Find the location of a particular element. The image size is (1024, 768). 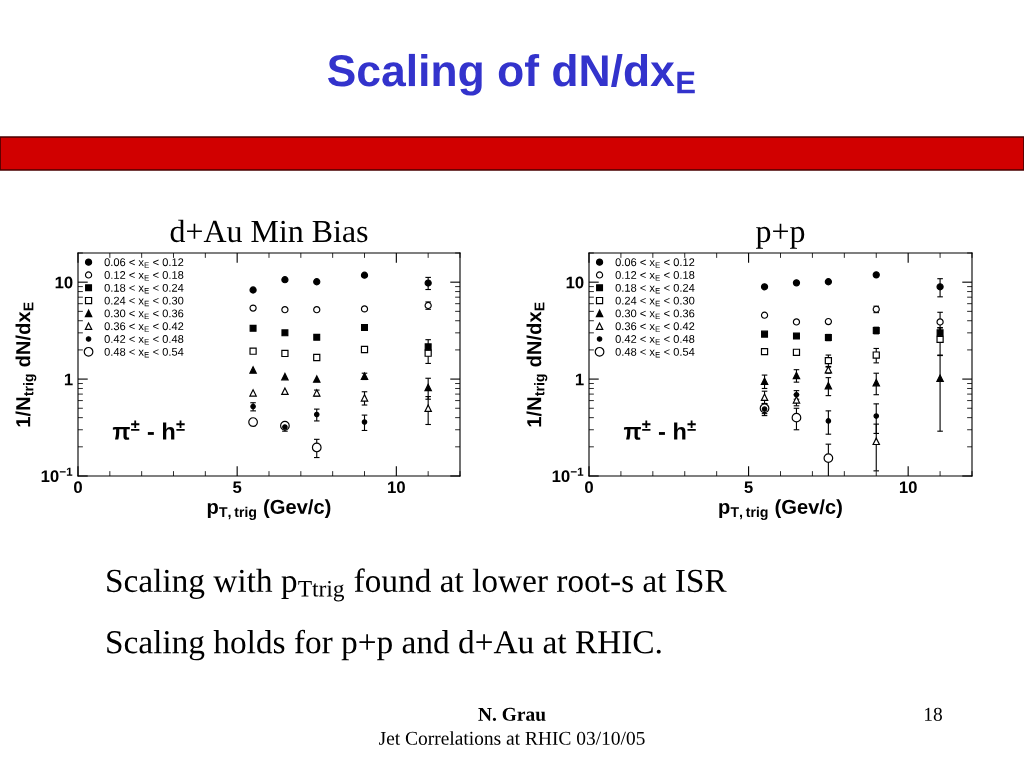

text: 18 is located at coordinates (933, 714).